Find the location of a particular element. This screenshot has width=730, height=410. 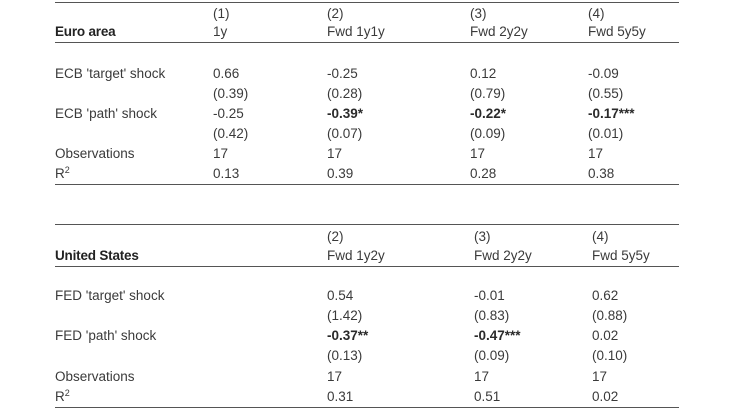

euro-row-label: ECB 'path' shock is located at coordinates (106, 113).